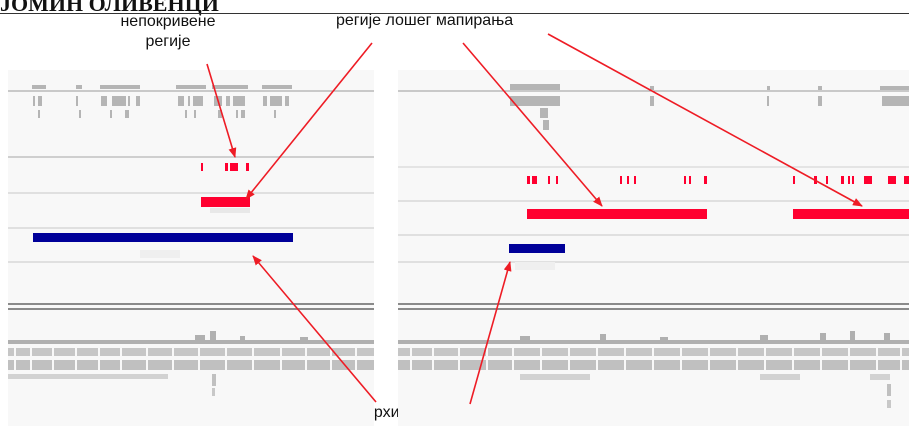 This screenshot has height=426, width=909. I want to click on left-top-feature-blocks, so click(162, 101).